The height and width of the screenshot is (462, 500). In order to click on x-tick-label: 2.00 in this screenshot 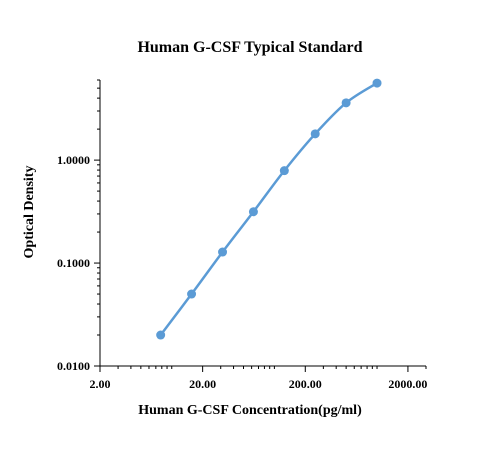, I will do `click(100, 384)`.